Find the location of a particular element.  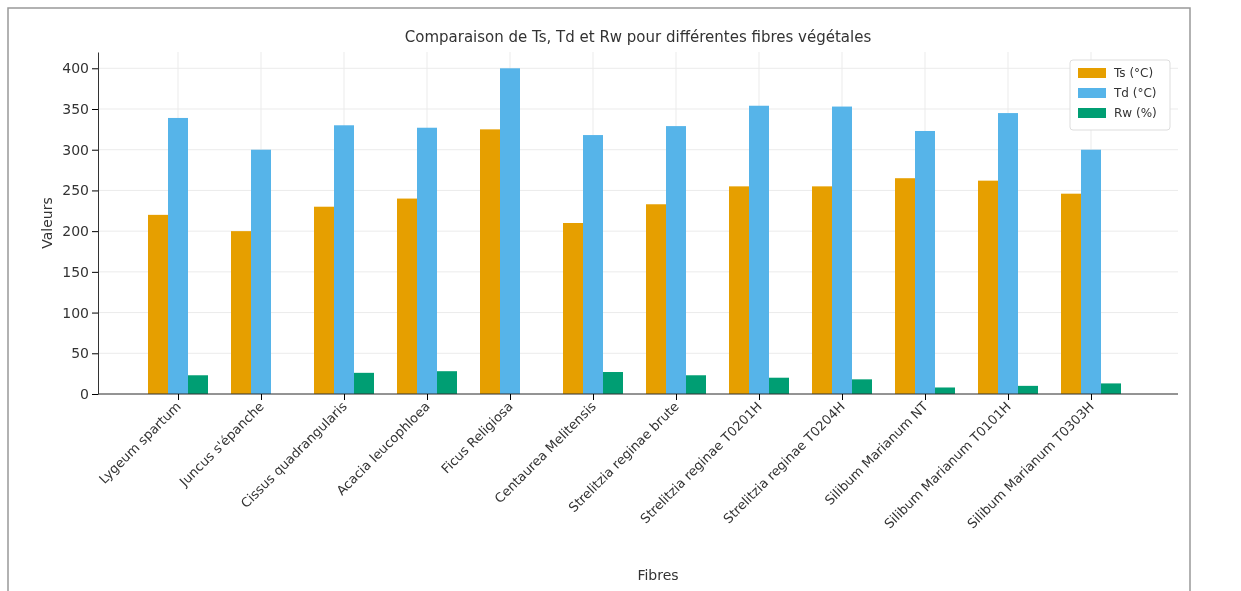

y-tick-label: 100 is located at coordinates (75, 312).